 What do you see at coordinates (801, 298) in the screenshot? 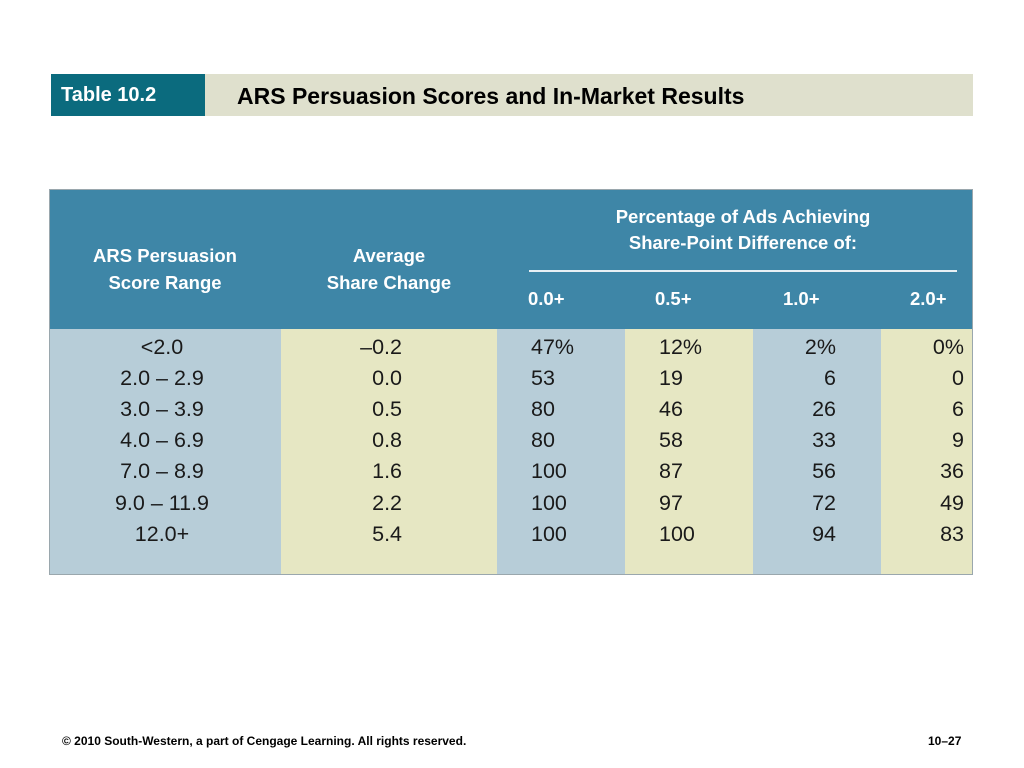
I see `subheader-1-0: 1.0+` at bounding box center [801, 298].